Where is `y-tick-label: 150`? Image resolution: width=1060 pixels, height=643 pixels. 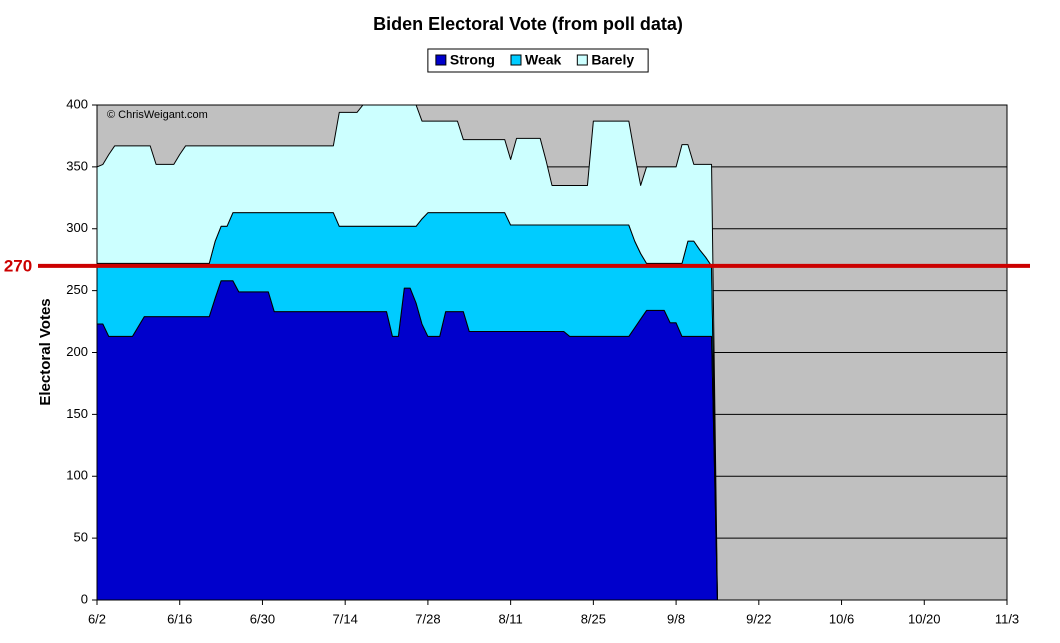
y-tick-label: 150 is located at coordinates (77, 413).